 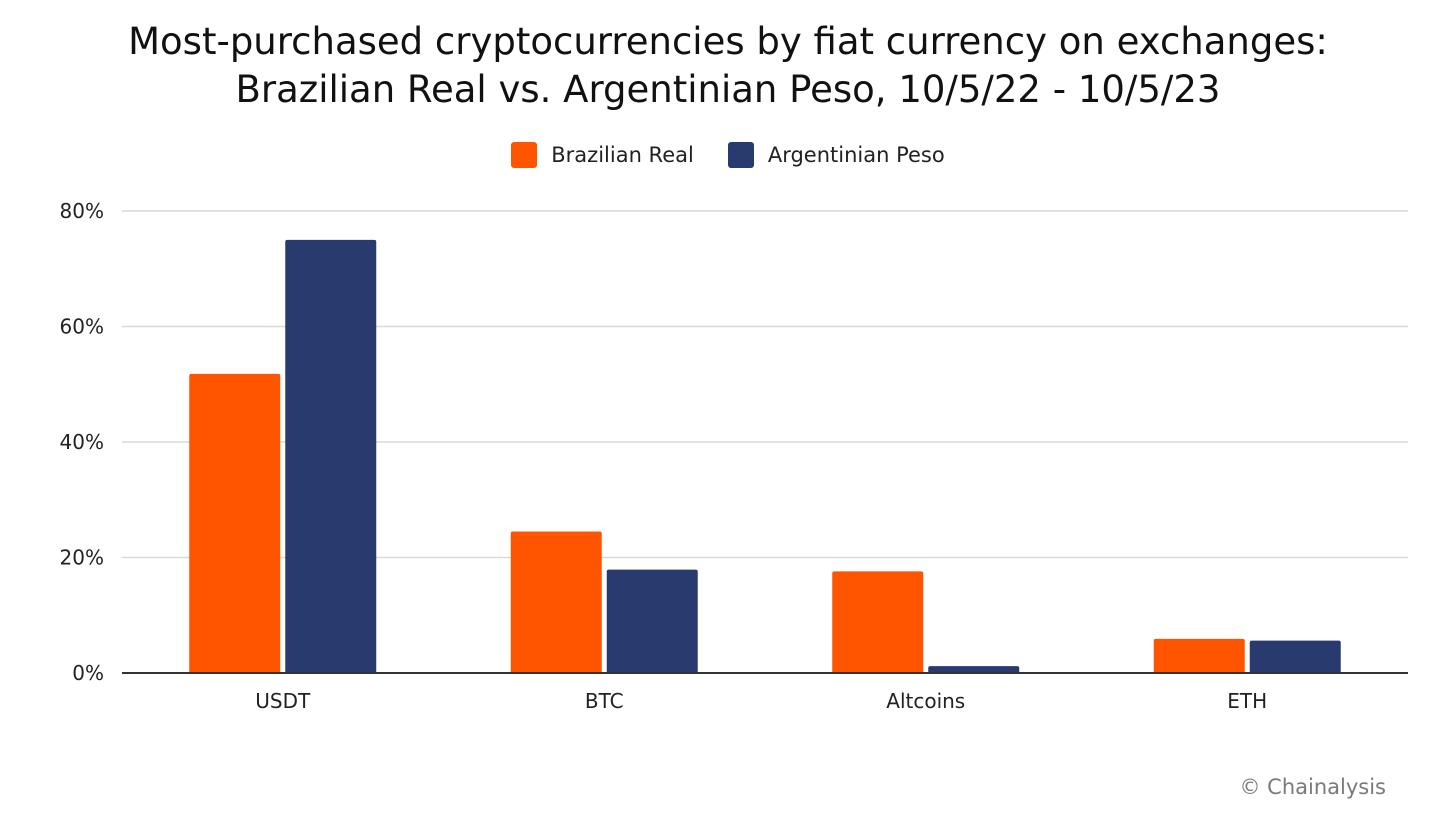 What do you see at coordinates (88, 673) in the screenshot?
I see `y-tick-label: 0%` at bounding box center [88, 673].